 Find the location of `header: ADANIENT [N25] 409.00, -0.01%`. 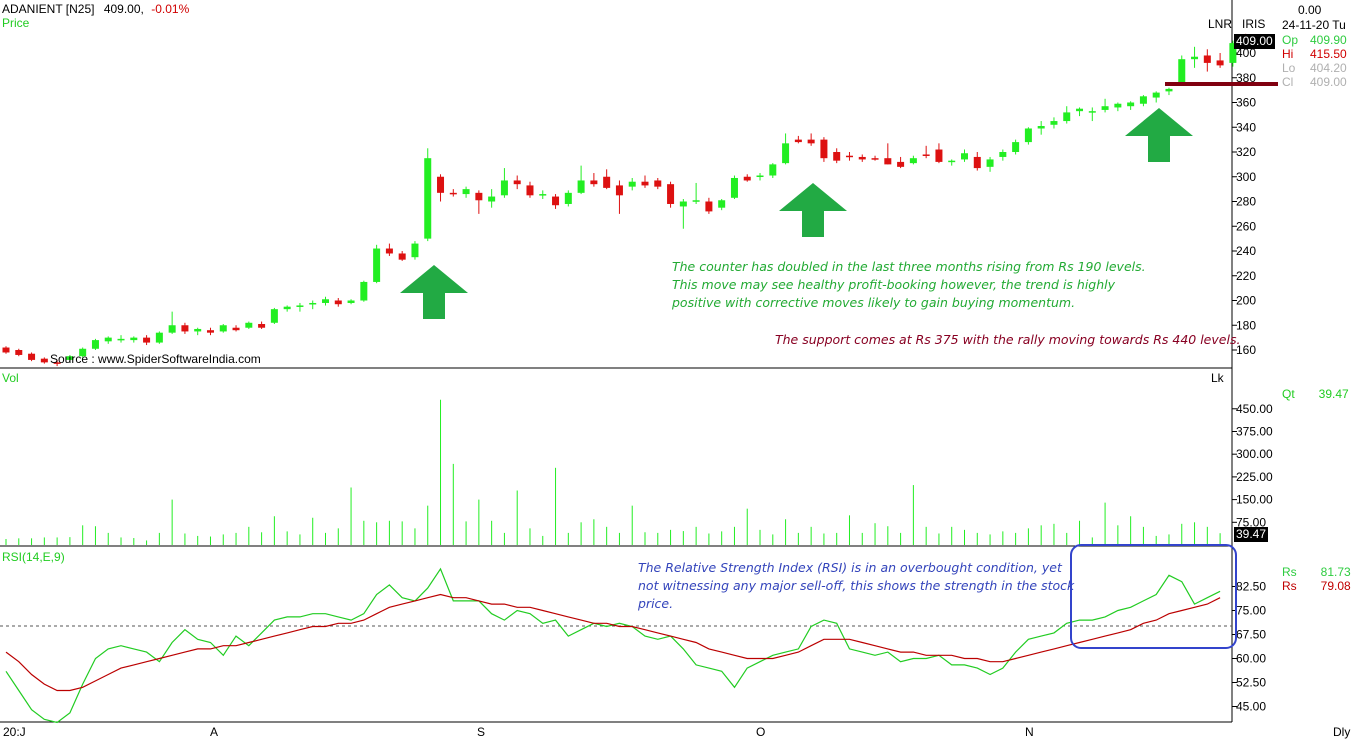

header: ADANIENT [N25] 409.00, -0.01% is located at coordinates (95, 9).